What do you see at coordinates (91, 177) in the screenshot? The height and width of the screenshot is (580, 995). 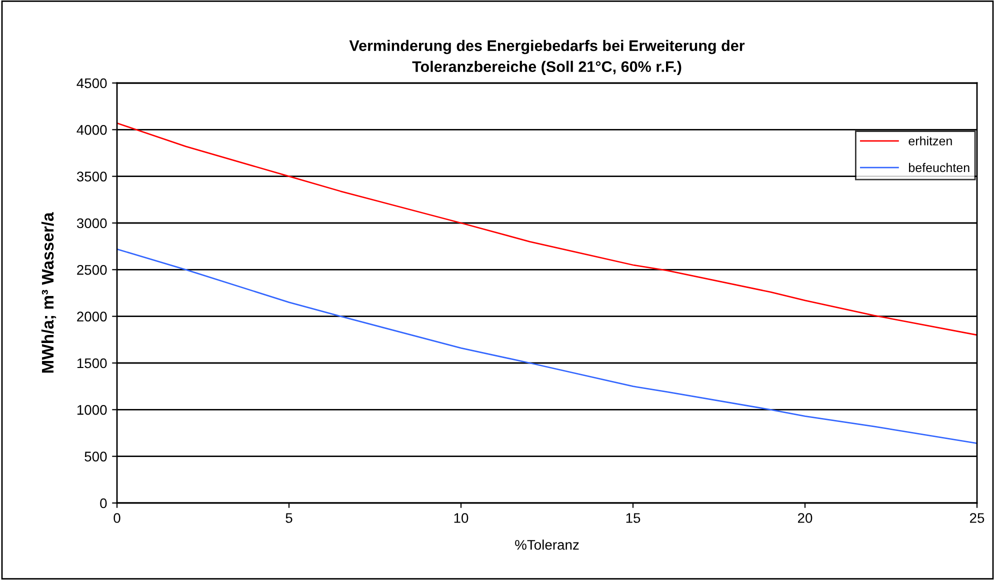 I see `y-tick-label: 3500` at bounding box center [91, 177].